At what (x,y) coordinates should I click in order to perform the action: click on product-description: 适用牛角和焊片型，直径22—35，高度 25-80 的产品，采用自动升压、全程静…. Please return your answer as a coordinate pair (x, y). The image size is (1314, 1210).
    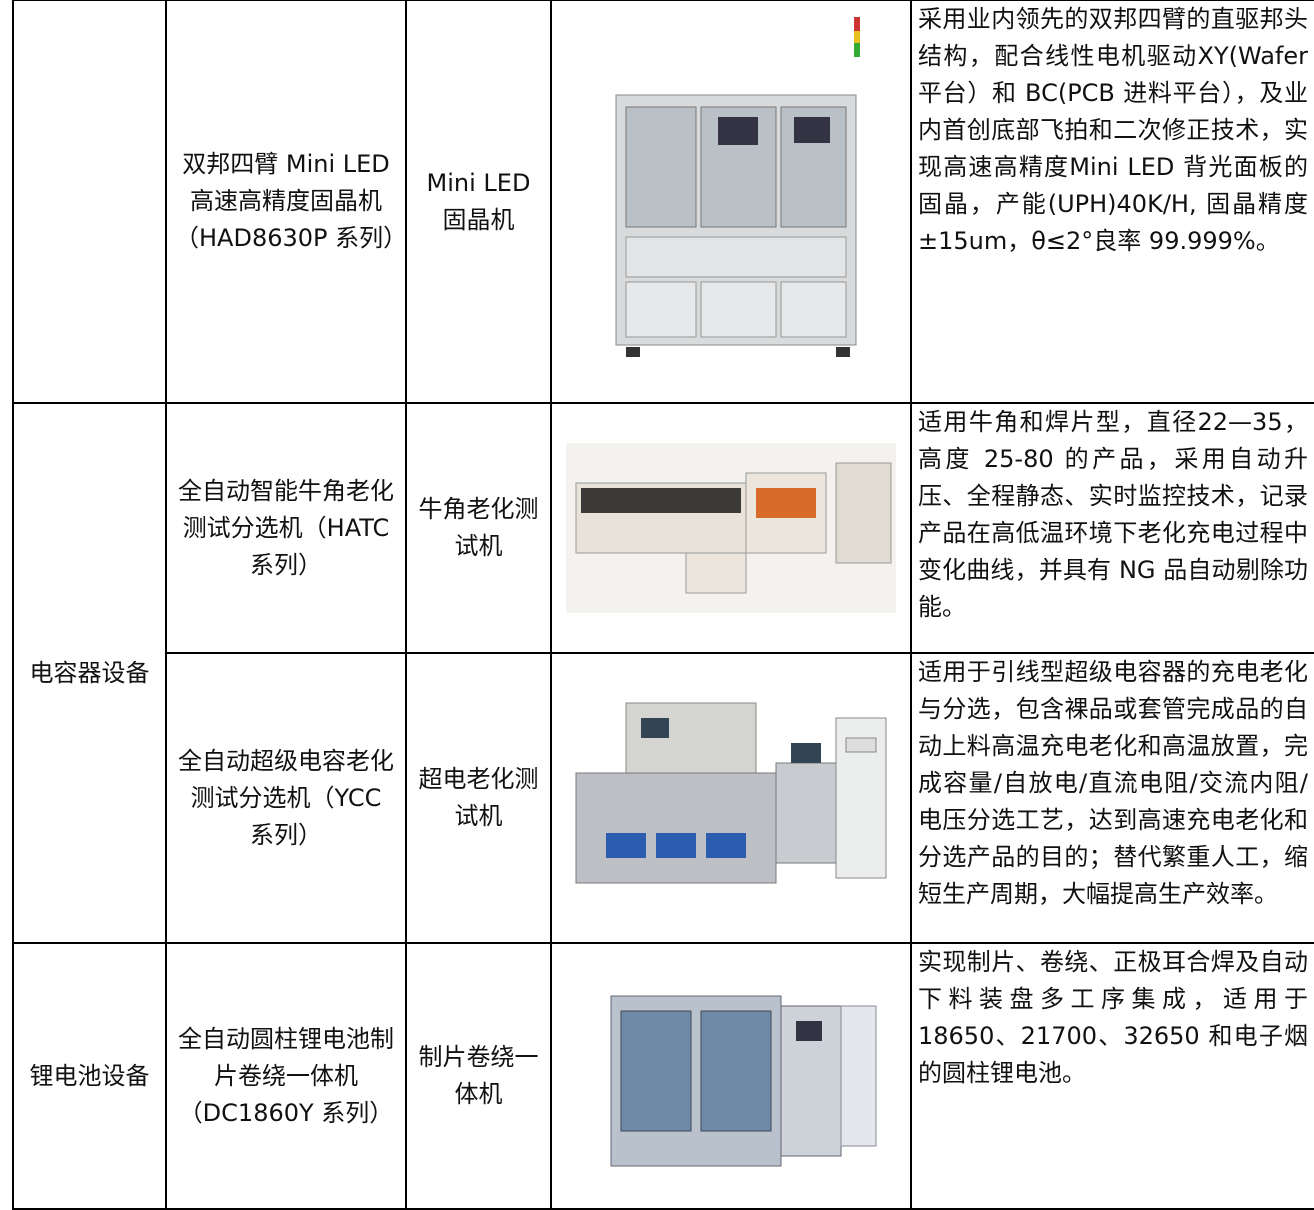
    Looking at the image, I should click on (1112, 528).